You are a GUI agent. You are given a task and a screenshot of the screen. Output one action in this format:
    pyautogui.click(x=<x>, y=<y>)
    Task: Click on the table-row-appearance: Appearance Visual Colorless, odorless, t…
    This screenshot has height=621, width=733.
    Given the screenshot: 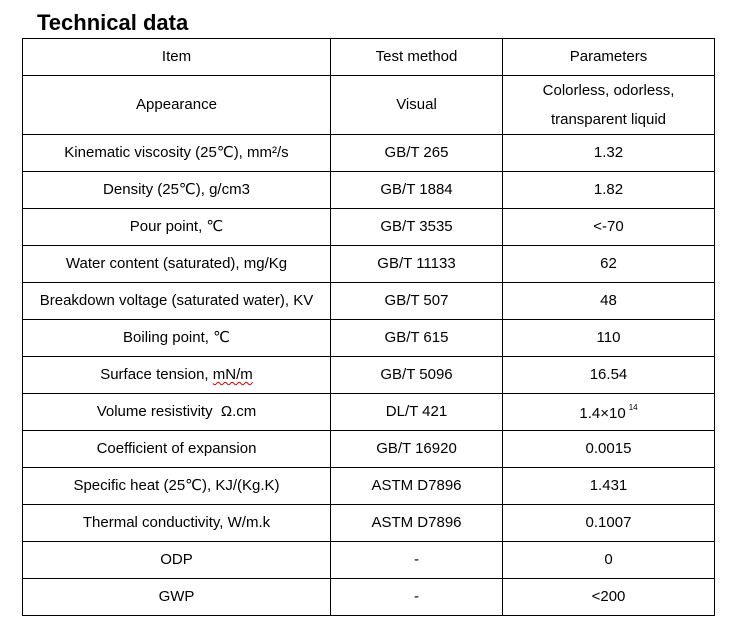 What is the action you would take?
    pyautogui.click(x=368, y=105)
    